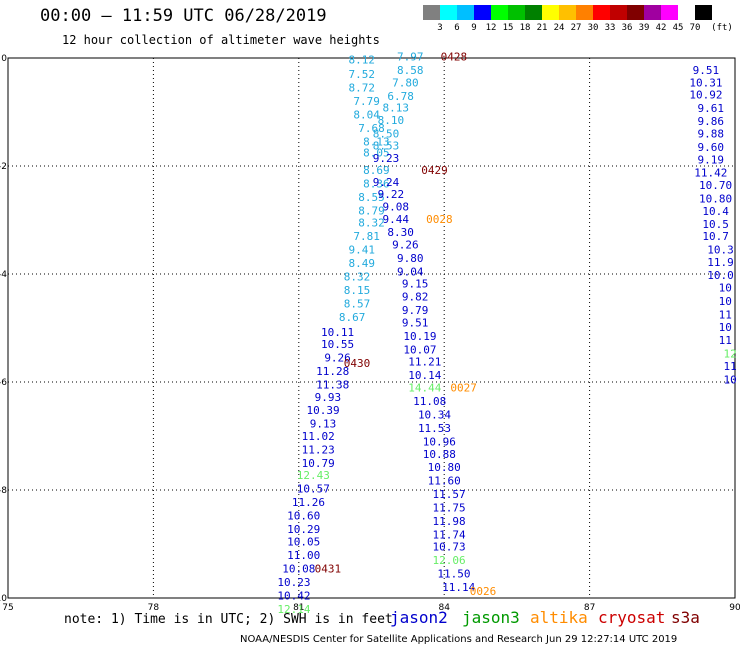  Describe the element at coordinates (366, 115) in the screenshot. I see `wave-height-value: 8.04` at that location.